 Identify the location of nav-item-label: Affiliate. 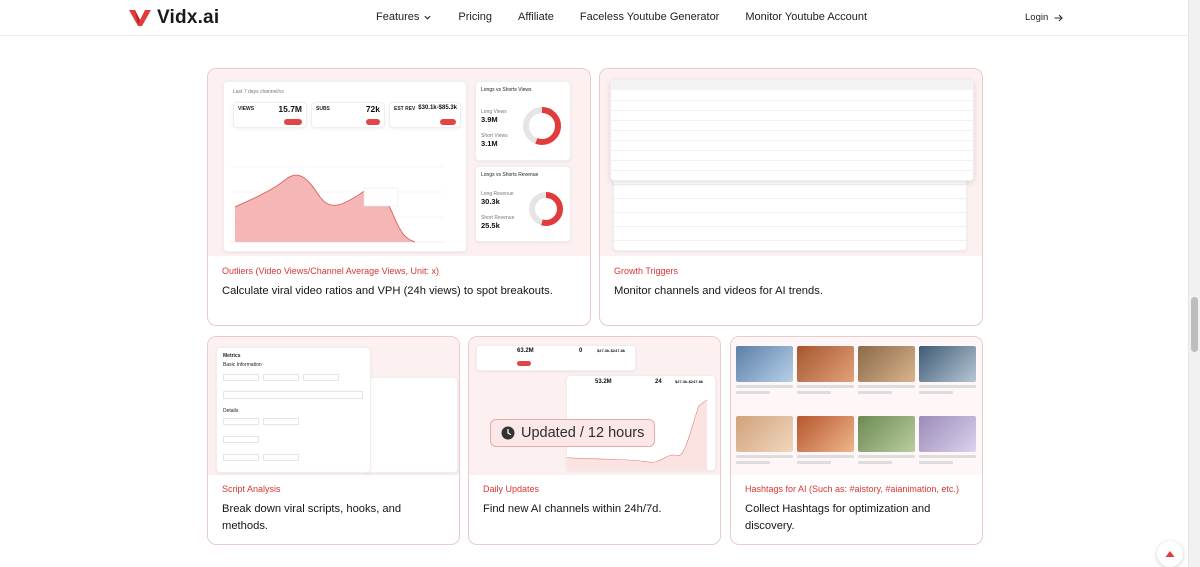
(536, 17).